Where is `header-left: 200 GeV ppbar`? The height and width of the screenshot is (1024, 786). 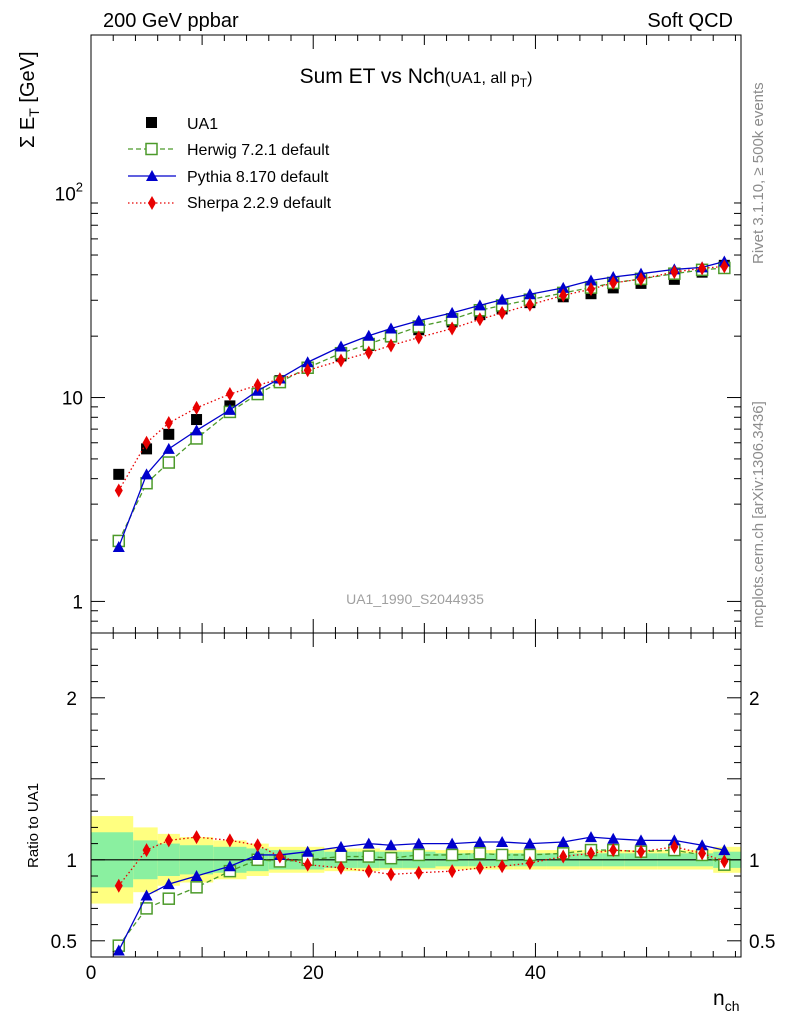
header-left: 200 GeV ppbar is located at coordinates (171, 21).